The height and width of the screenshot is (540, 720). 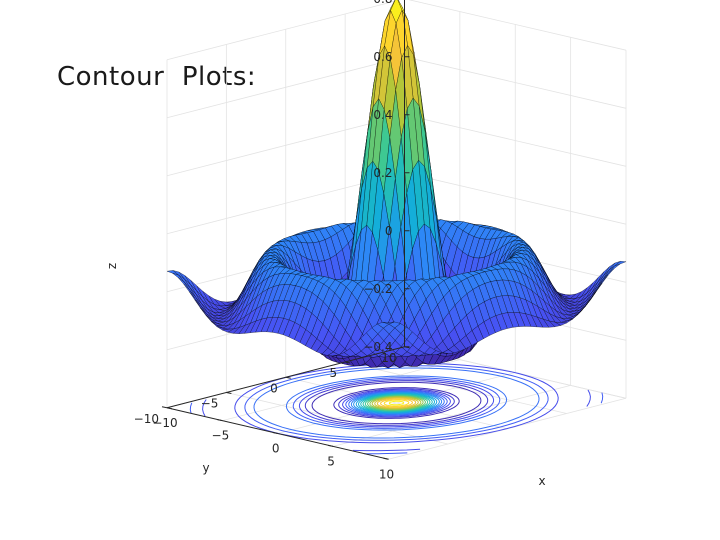 What do you see at coordinates (377, 289) in the screenshot?
I see `z-tick-label: −0.2` at bounding box center [377, 289].